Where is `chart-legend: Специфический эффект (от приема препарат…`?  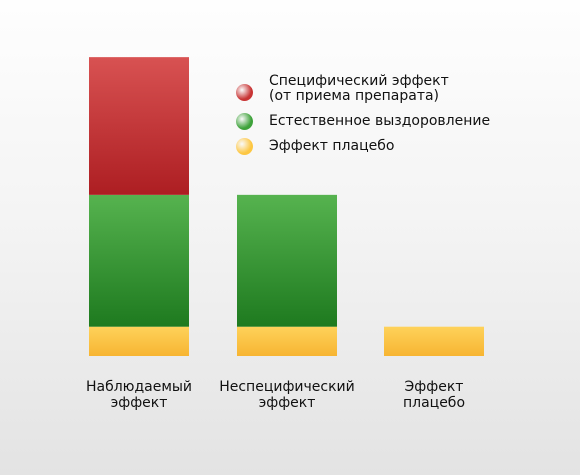
chart-legend: Специфический эффект (от приема препарат… is located at coordinates (406, 114).